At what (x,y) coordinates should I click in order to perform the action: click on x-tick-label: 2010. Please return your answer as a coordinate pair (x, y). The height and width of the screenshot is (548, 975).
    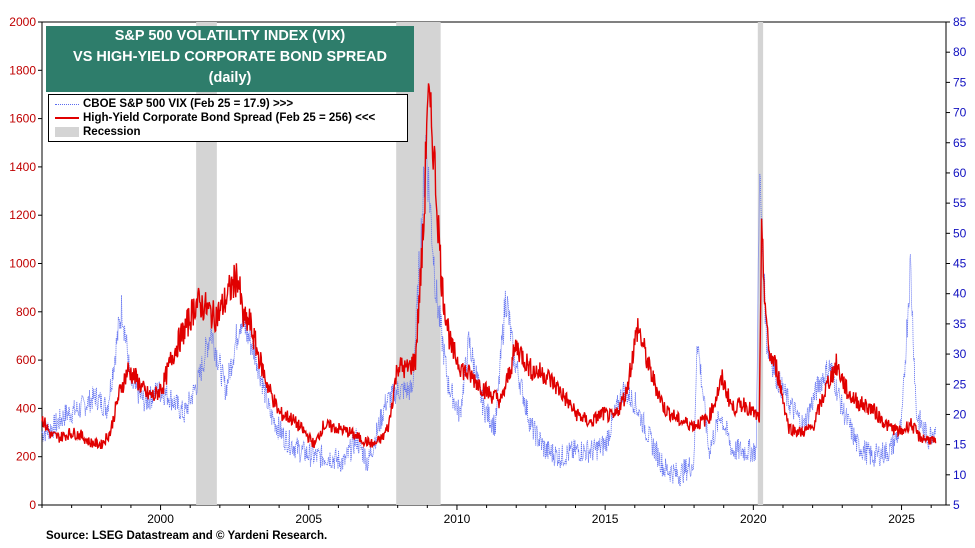
    Looking at the image, I should click on (457, 519).